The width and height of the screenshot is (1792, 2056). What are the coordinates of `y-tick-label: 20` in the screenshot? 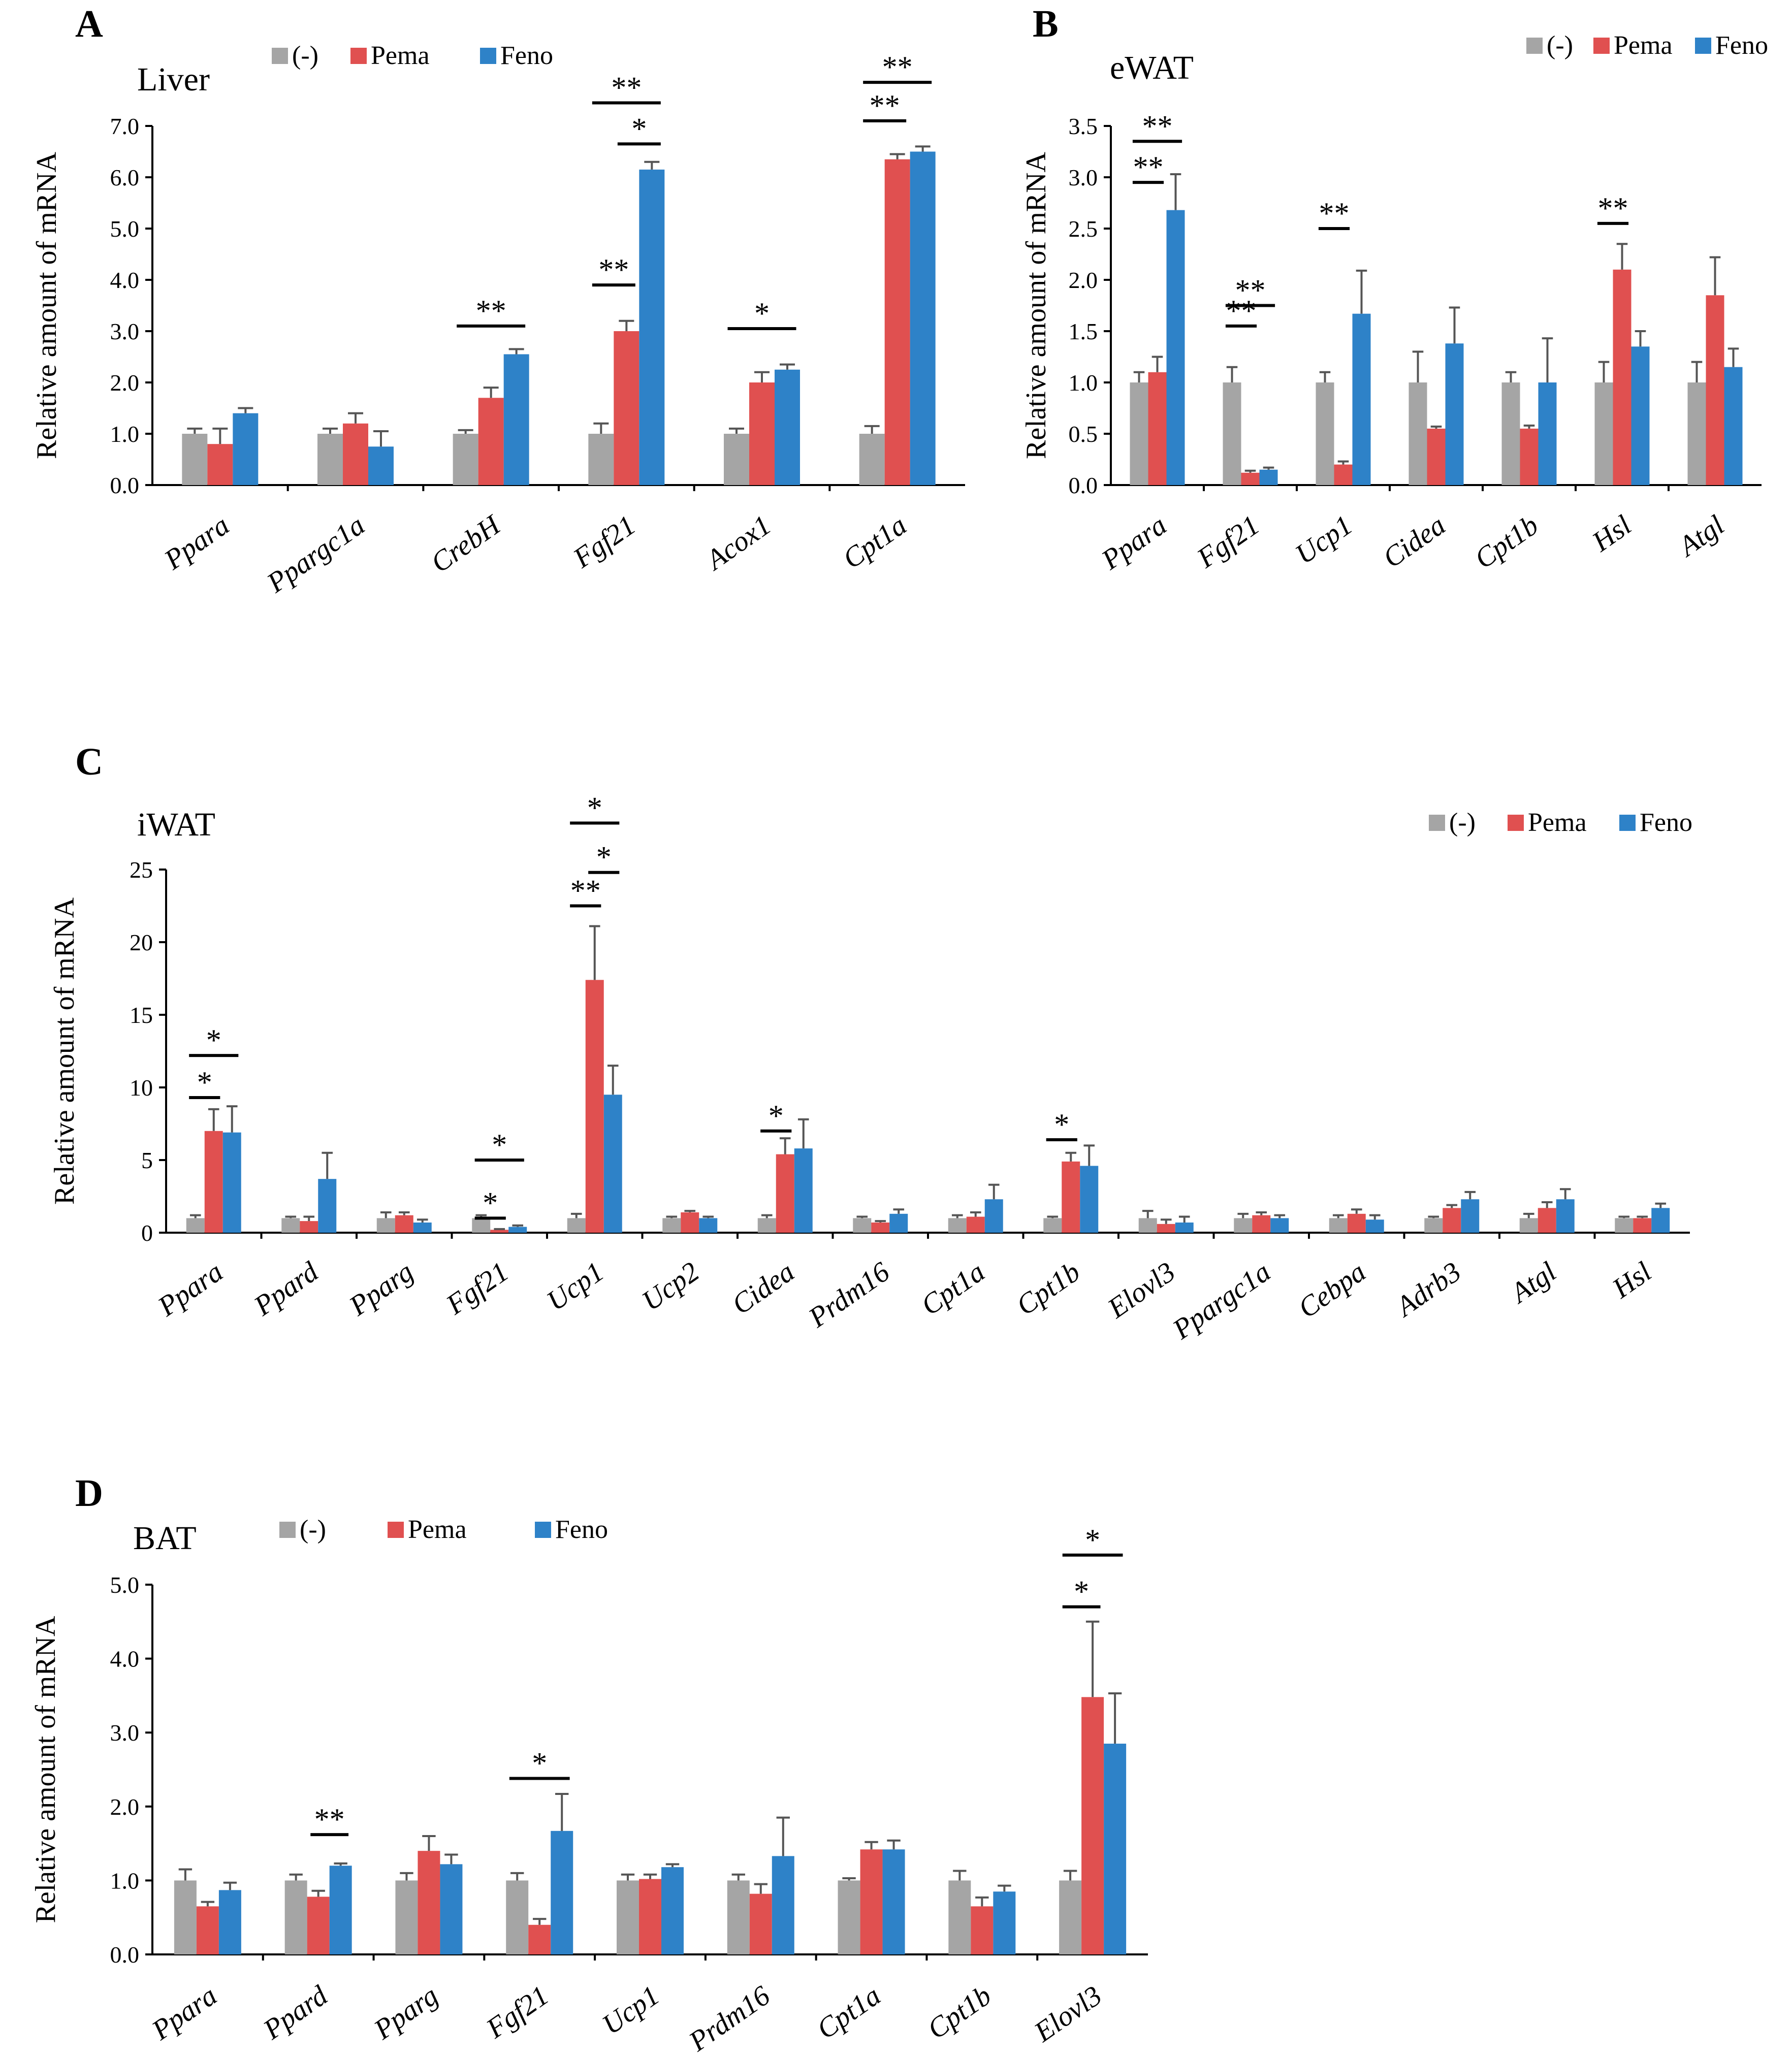 It's located at (141, 942).